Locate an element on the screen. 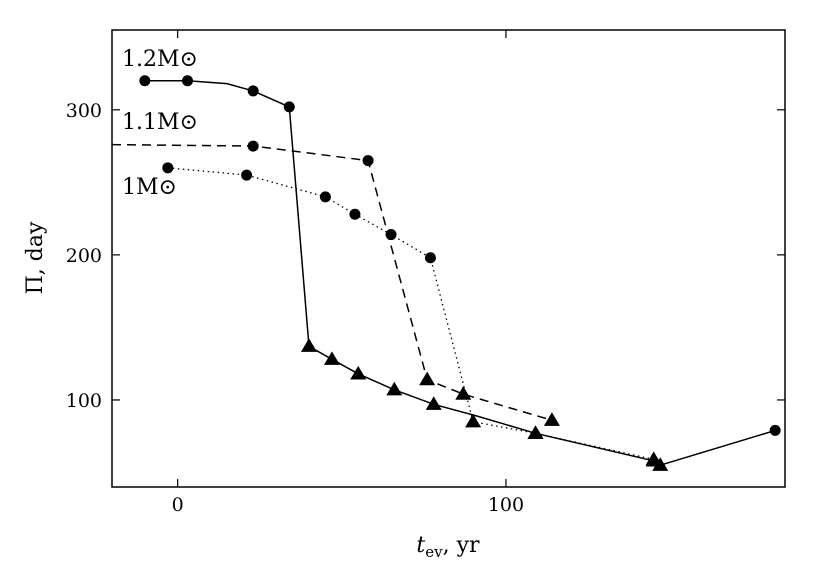 The height and width of the screenshot is (584, 817). y-tick-label-200: 200 is located at coordinates (84, 256).